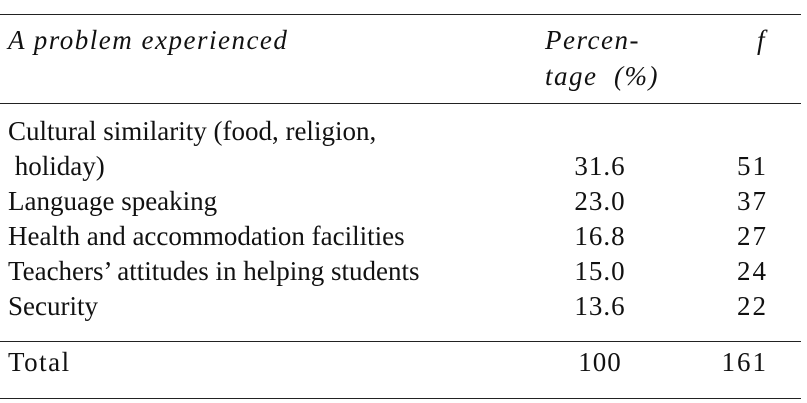 Image resolution: width=807 pixels, height=403 pixels. I want to click on total-percentage: 100, so click(600, 362).